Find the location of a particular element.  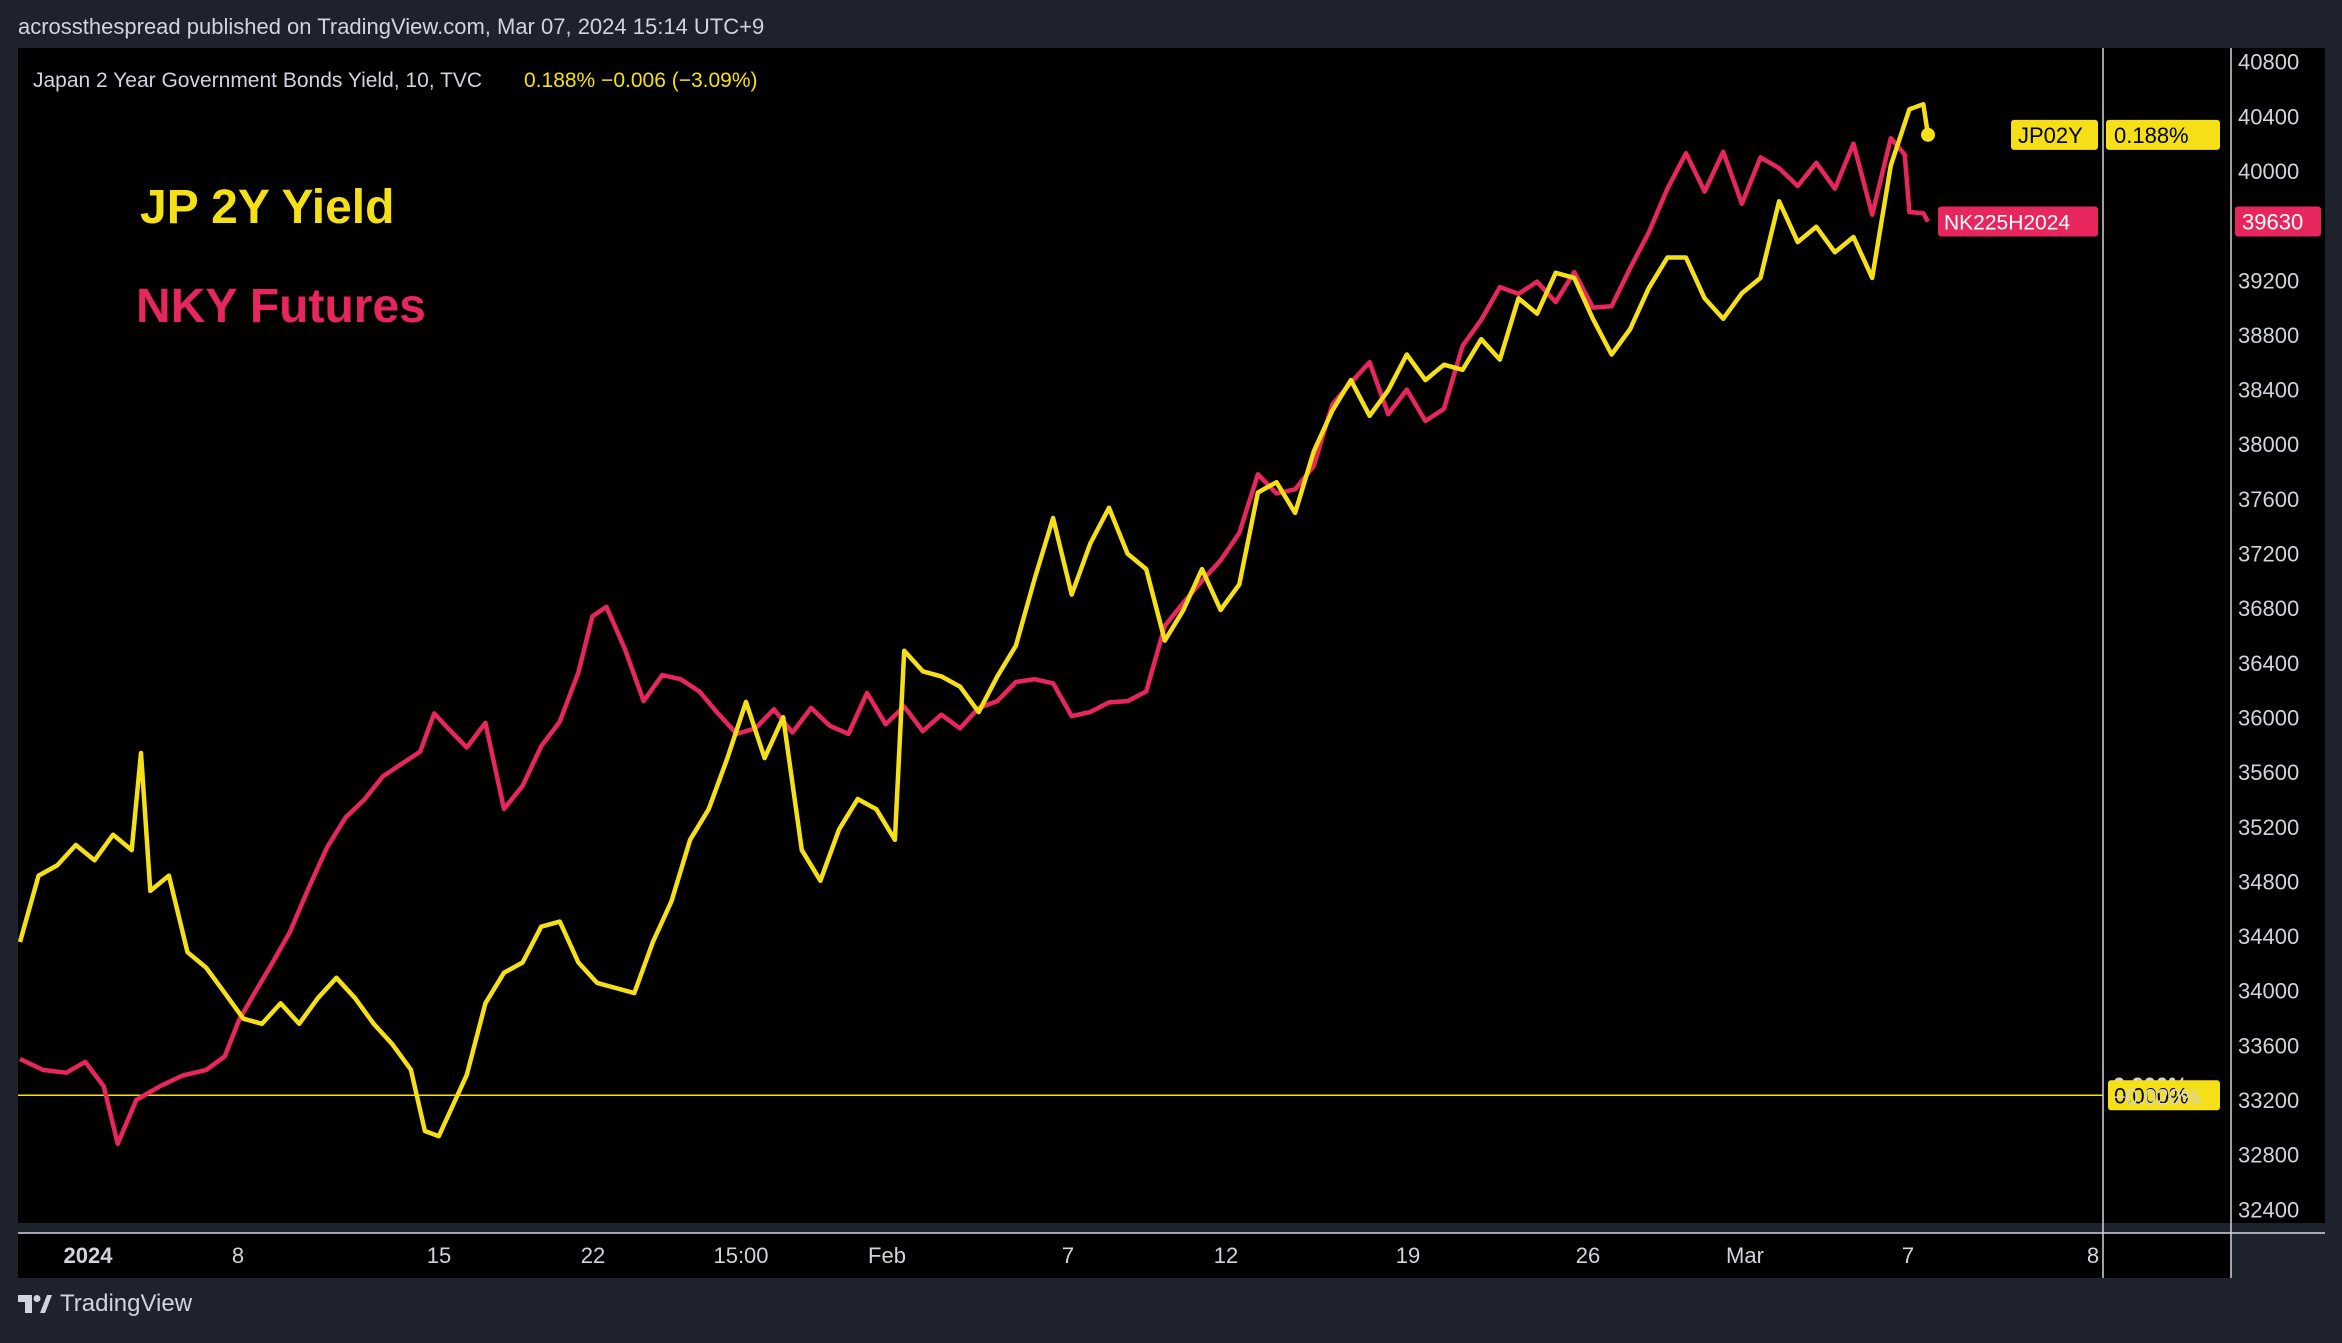

yield-annotation: JP 2Y Yield is located at coordinates (267, 207).